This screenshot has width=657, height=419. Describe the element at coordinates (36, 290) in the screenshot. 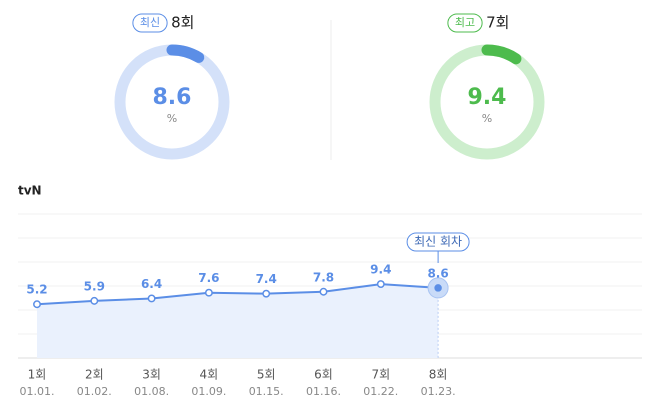

I see `value-label: 5.2` at that location.